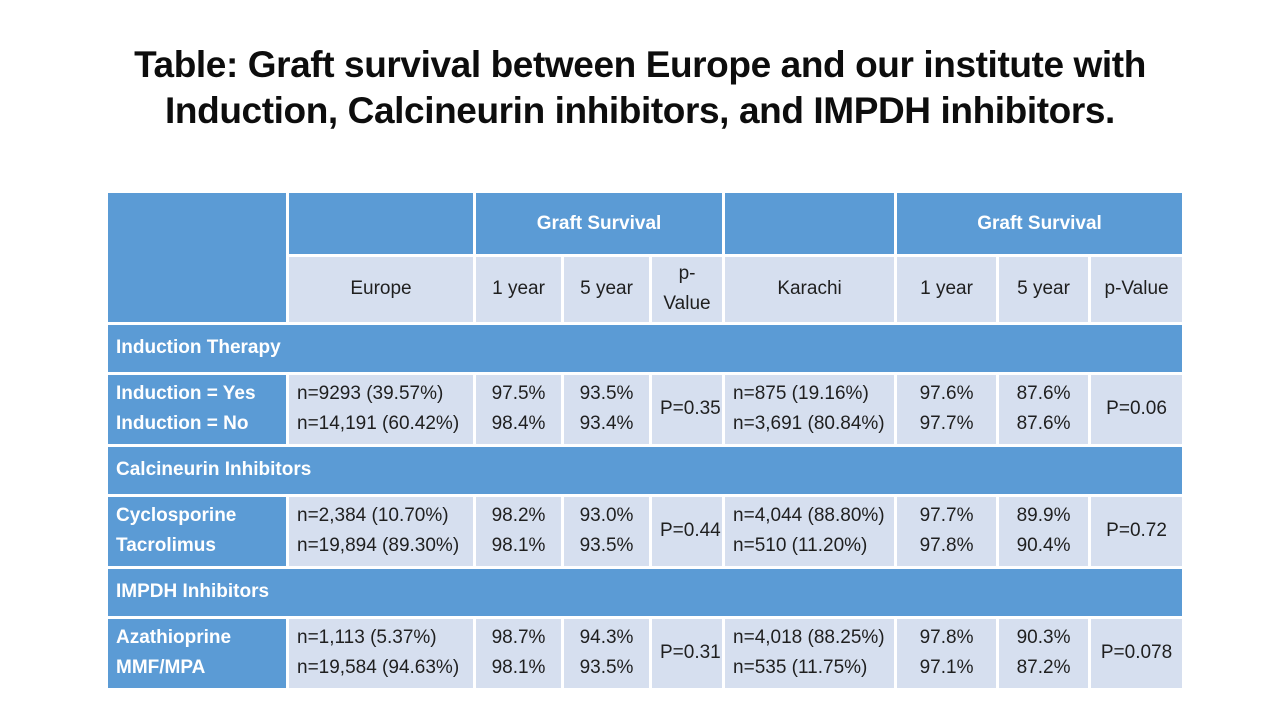 Image resolution: width=1280 pixels, height=720 pixels. I want to click on col-header-karachi-p-value: p-Value, so click(1137, 289).